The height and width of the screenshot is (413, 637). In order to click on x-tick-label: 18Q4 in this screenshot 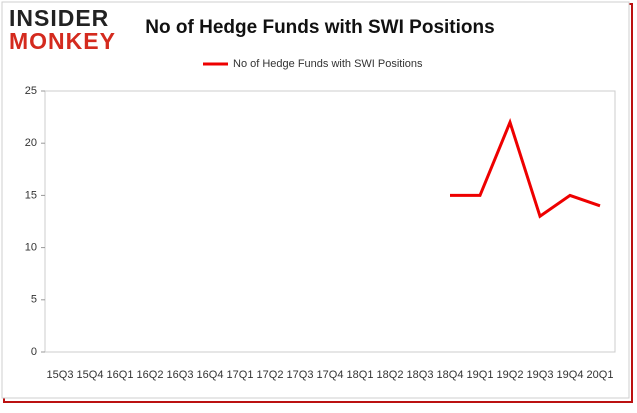, I will do `click(450, 375)`.